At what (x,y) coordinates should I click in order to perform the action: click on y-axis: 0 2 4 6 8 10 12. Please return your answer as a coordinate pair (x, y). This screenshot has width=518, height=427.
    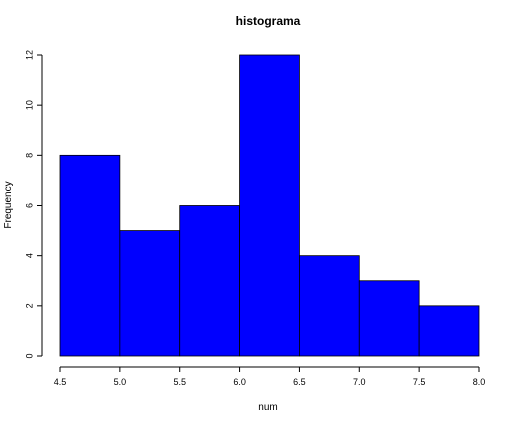
    Looking at the image, I should click on (33, 204).